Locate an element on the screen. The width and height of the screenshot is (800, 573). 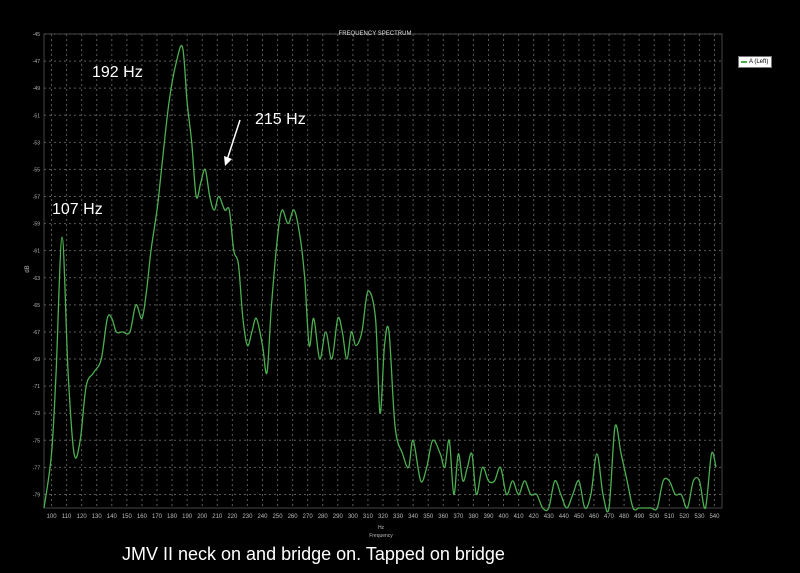
annotation-107hz: 107 Hz is located at coordinates (77, 209).